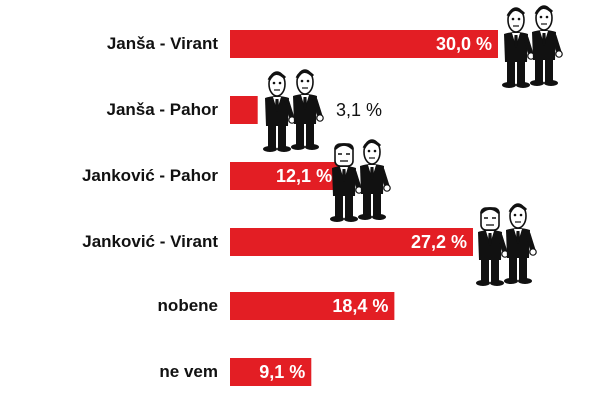 Image resolution: width=610 pixels, height=400 pixels. Describe the element at coordinates (162, 109) in the screenshot. I see `category-label: Janša - Pahor` at that location.